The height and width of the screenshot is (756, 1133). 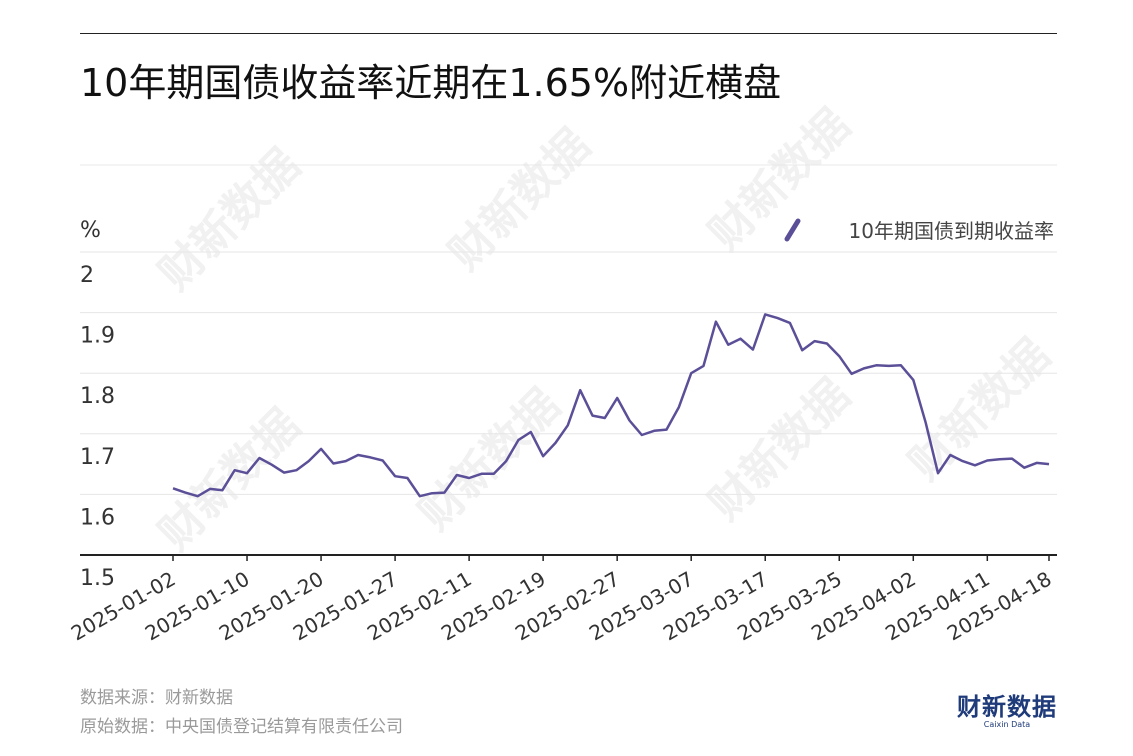 What do you see at coordinates (87, 275) in the screenshot?
I see `y-tick-label: 2` at bounding box center [87, 275].